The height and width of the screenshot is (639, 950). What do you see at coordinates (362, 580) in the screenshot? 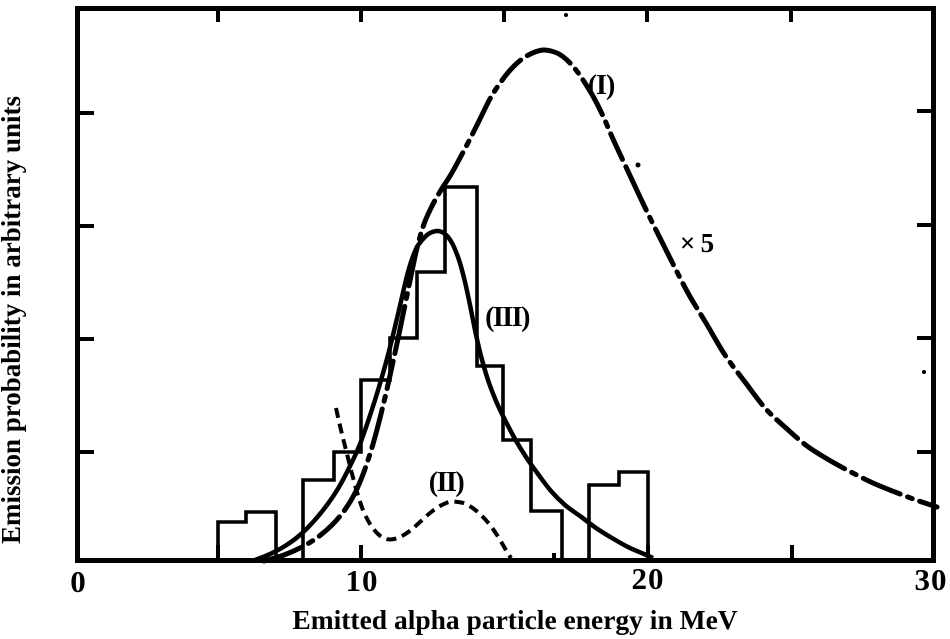
I see `svg-text: 10` at bounding box center [362, 580].